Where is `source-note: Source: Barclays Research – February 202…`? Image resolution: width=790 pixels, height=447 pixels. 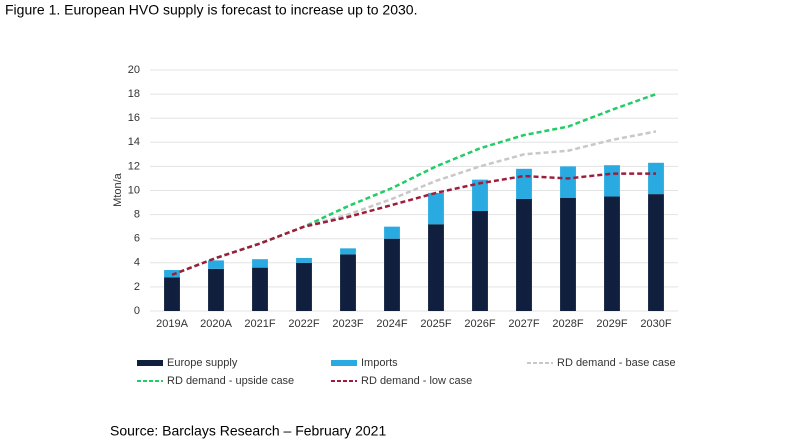
source-note: Source: Barclays Research – February 202… is located at coordinates (248, 431).